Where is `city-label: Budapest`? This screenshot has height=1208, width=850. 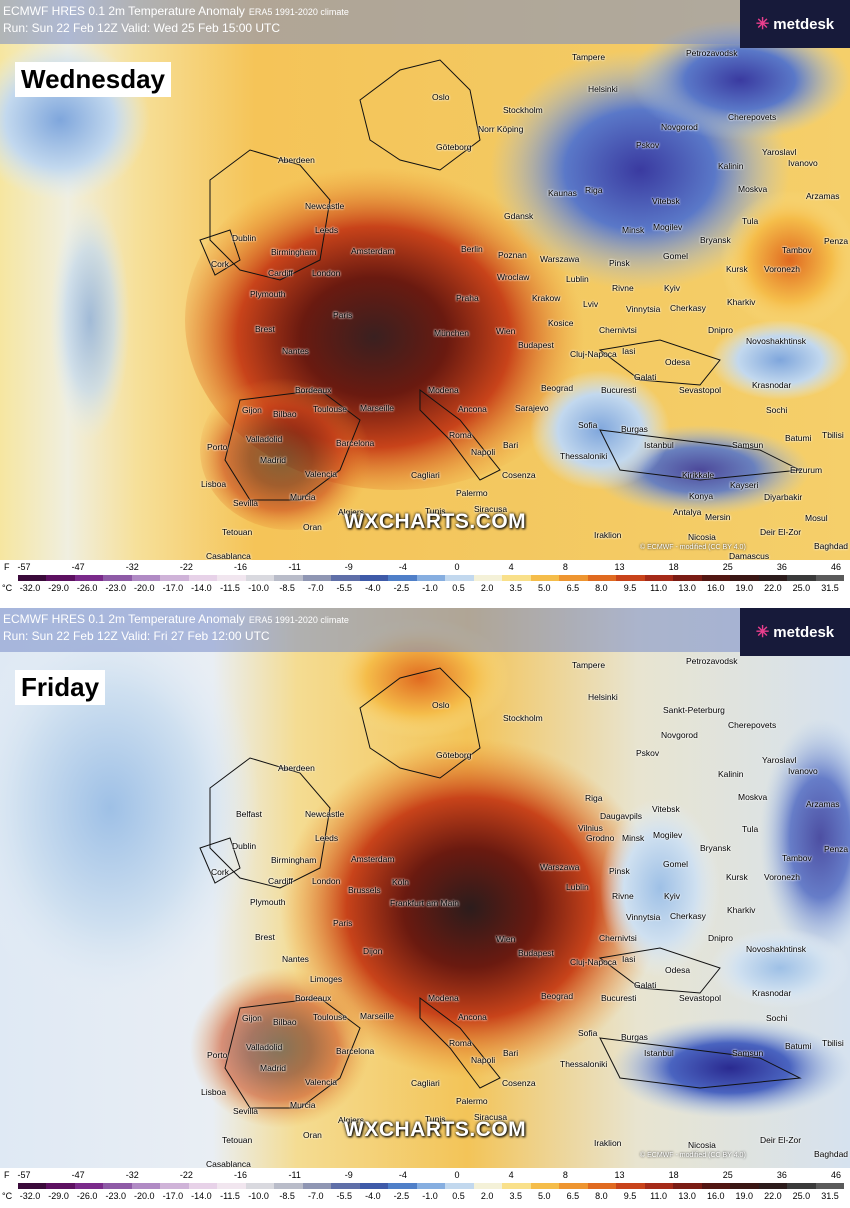
city-label: Budapest is located at coordinates (536, 345).